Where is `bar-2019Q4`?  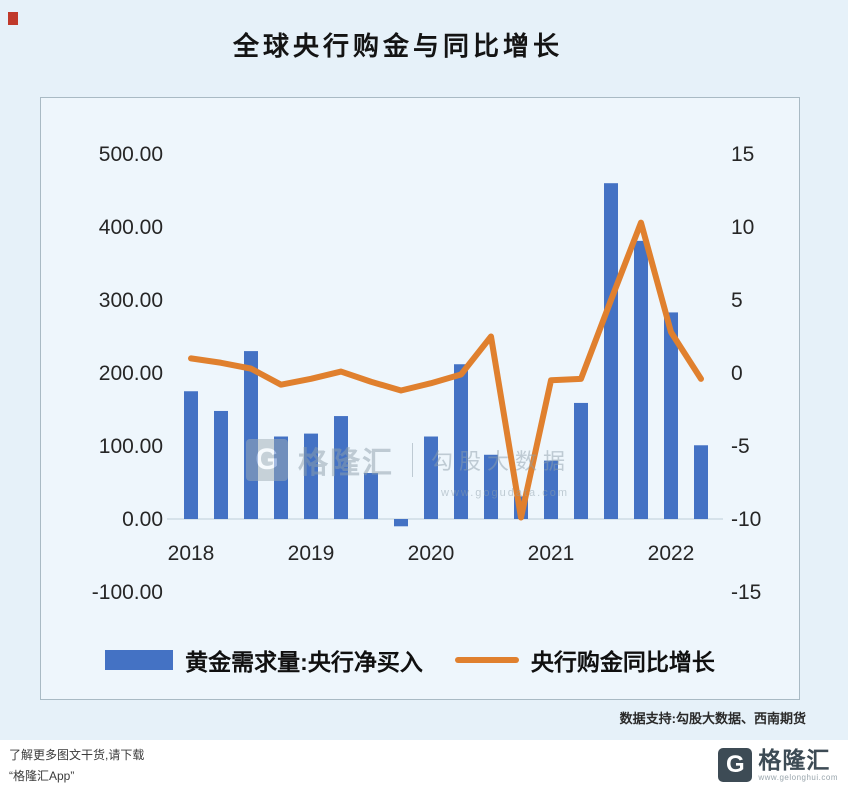
bar-2019Q4 is located at coordinates (401, 523).